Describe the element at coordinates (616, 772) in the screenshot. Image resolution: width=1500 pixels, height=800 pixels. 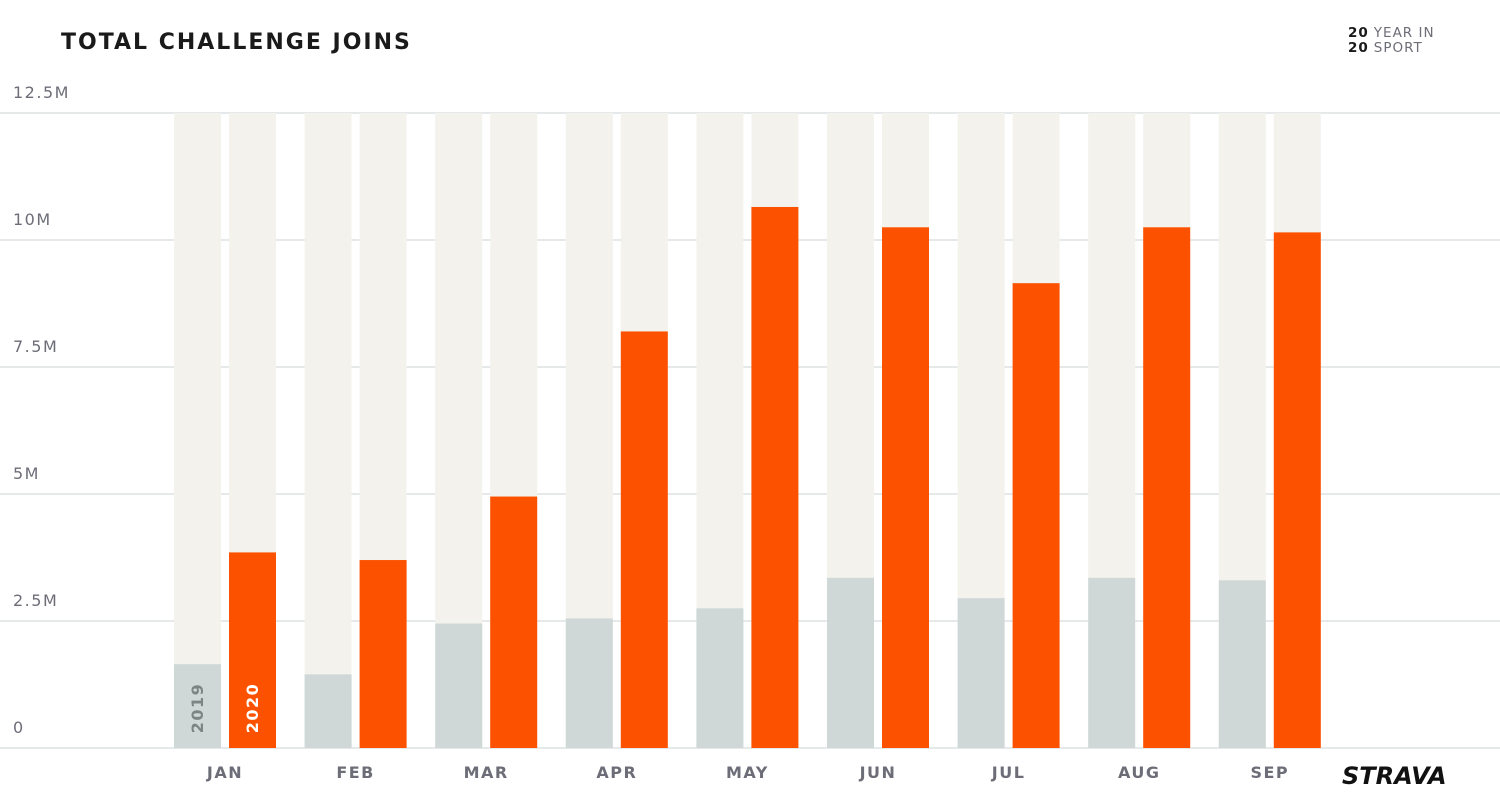
I see `x-tick-label: APR` at that location.